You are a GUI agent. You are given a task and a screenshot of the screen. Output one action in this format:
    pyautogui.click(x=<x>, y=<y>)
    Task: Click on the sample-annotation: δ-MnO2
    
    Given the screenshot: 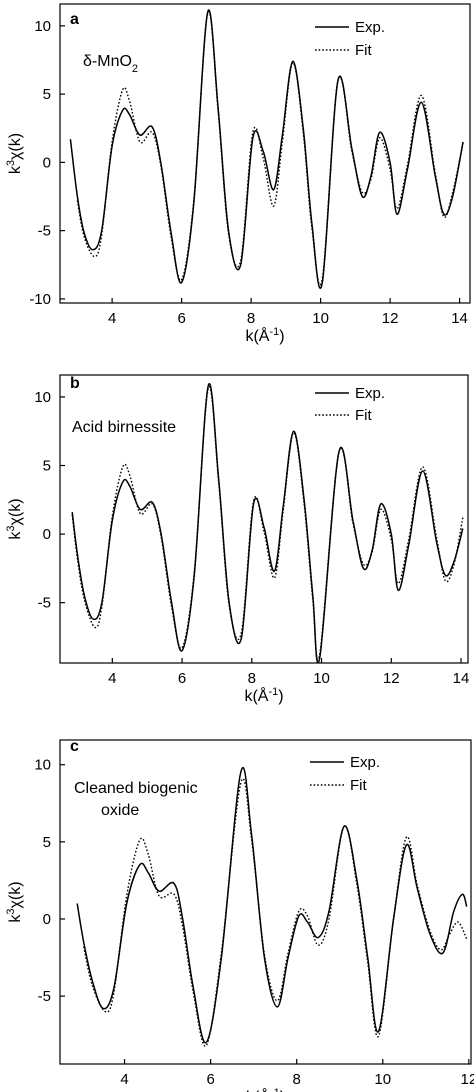 What is the action you would take?
    pyautogui.click(x=110, y=64)
    